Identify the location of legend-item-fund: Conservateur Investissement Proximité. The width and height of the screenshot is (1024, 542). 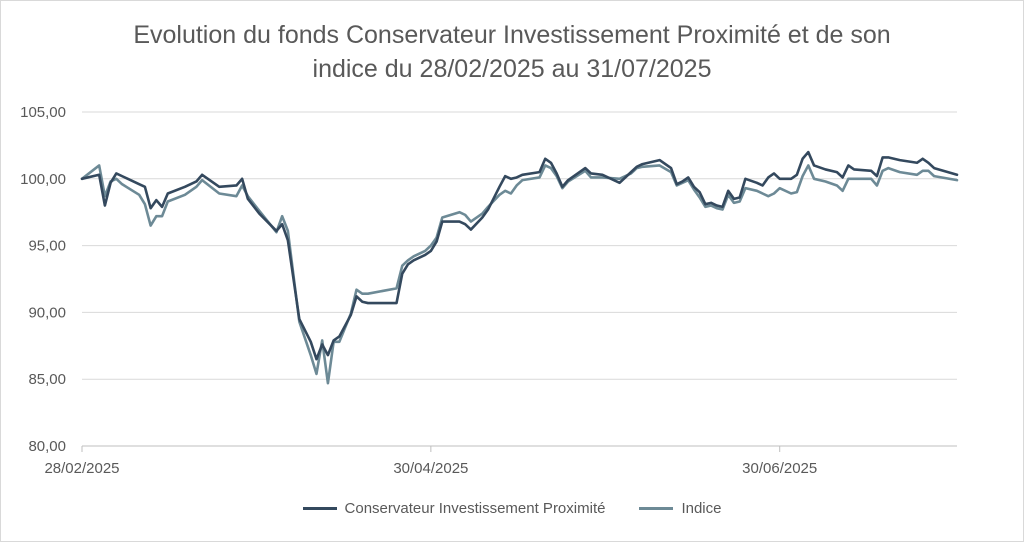
(454, 508).